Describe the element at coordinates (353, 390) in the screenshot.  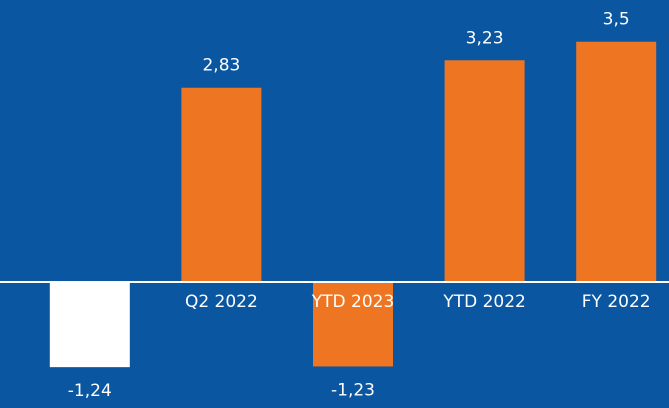
I see `value-label: -1,23` at that location.